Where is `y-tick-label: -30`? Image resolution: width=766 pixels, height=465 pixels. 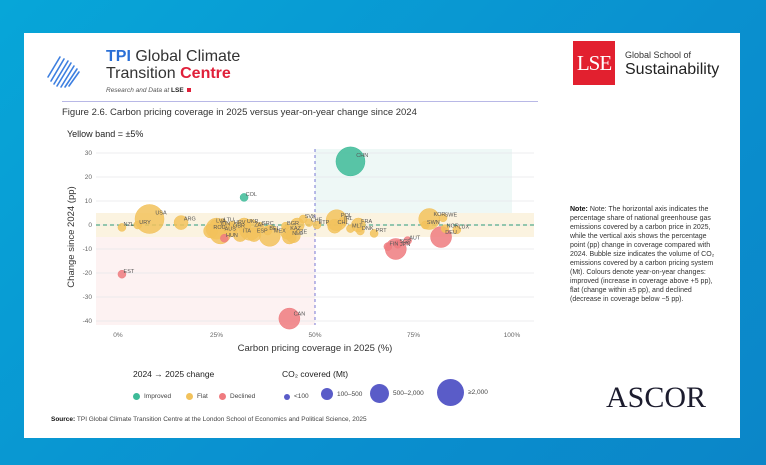 y-tick-label: -30 is located at coordinates (88, 297).